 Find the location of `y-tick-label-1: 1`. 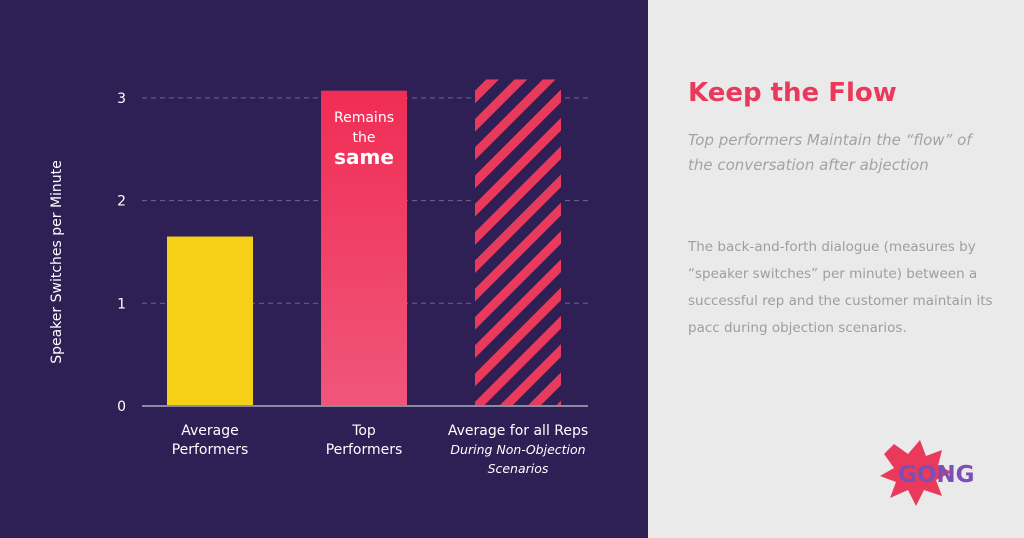

y-tick-label-1: 1 is located at coordinates (121, 304).